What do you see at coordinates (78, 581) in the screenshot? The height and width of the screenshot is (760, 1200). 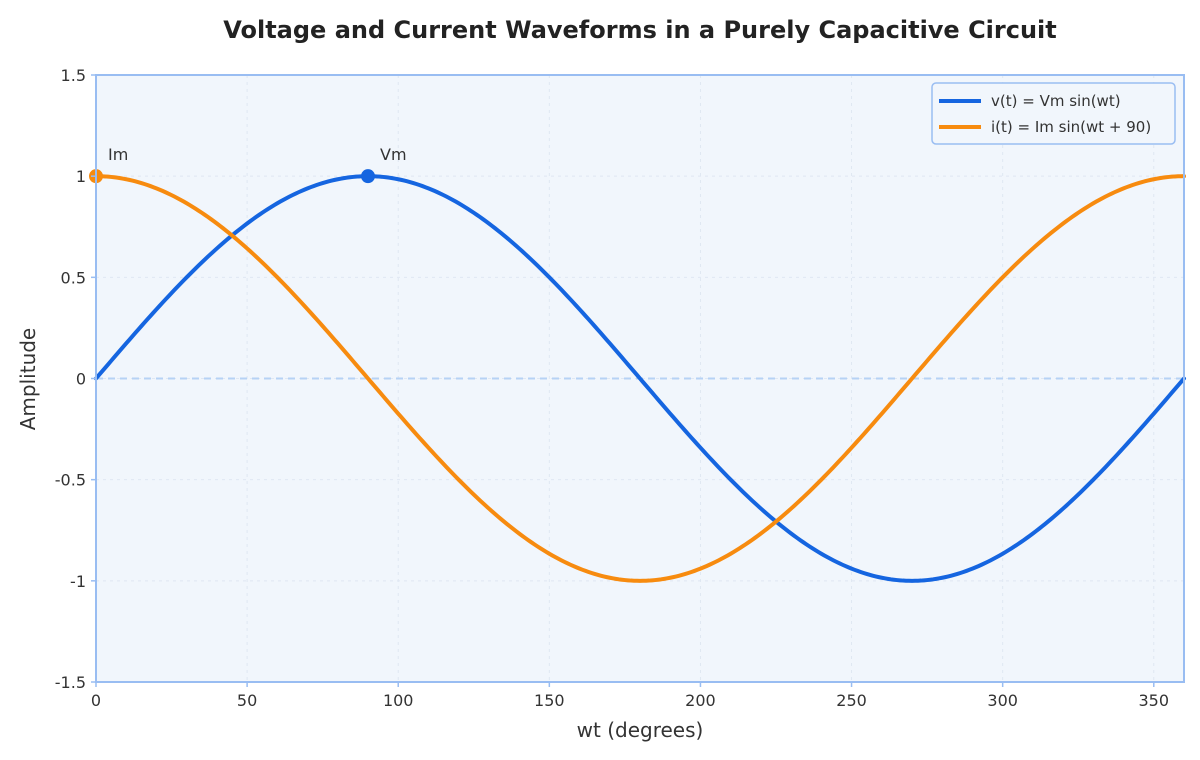 I see `y-tick-label: -1` at bounding box center [78, 581].